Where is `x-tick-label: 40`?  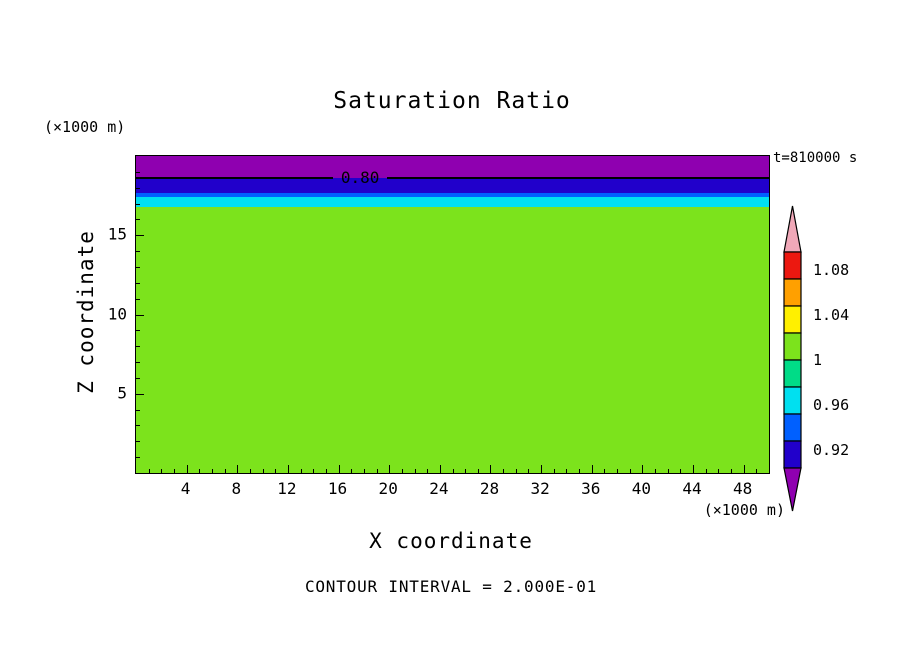
x-tick-label: 40 is located at coordinates (641, 488).